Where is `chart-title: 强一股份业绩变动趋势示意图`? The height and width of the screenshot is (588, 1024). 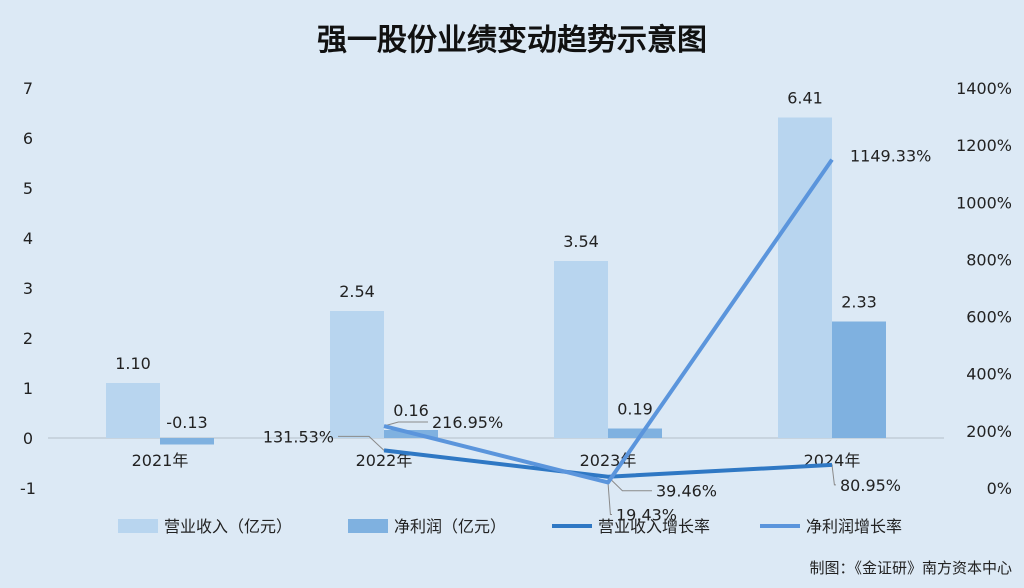
chart-title: 强一股份业绩变动趋势示意图 is located at coordinates (512, 40).